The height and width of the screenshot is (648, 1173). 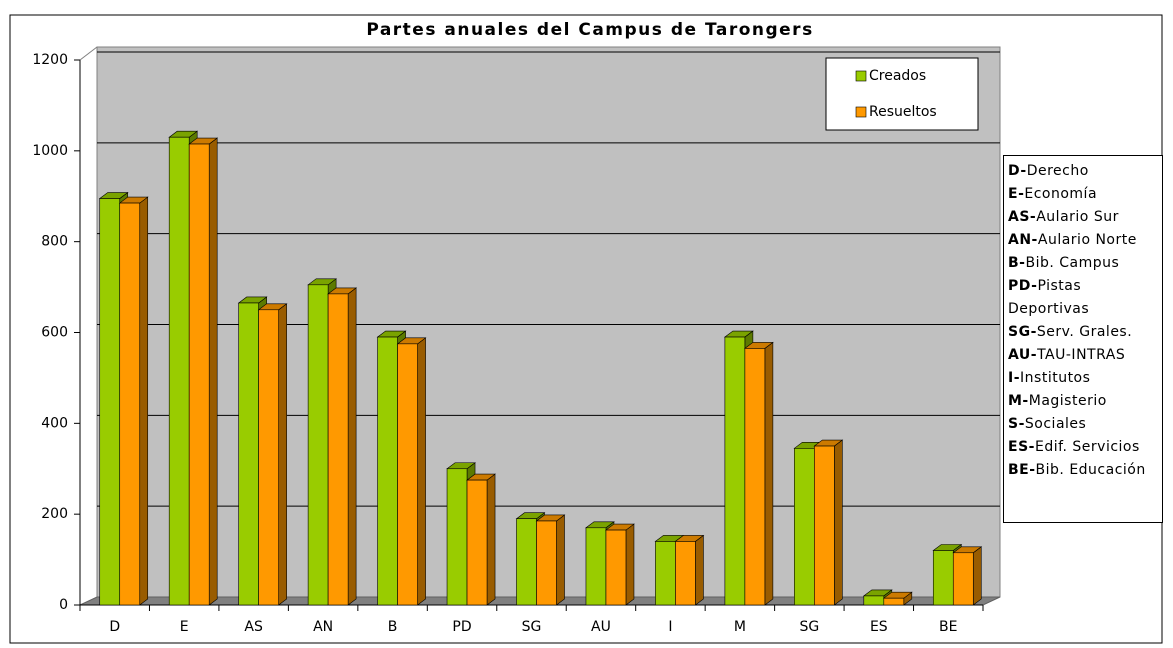 What do you see at coordinates (740, 627) in the screenshot?
I see `x-tick-label: M` at bounding box center [740, 627].